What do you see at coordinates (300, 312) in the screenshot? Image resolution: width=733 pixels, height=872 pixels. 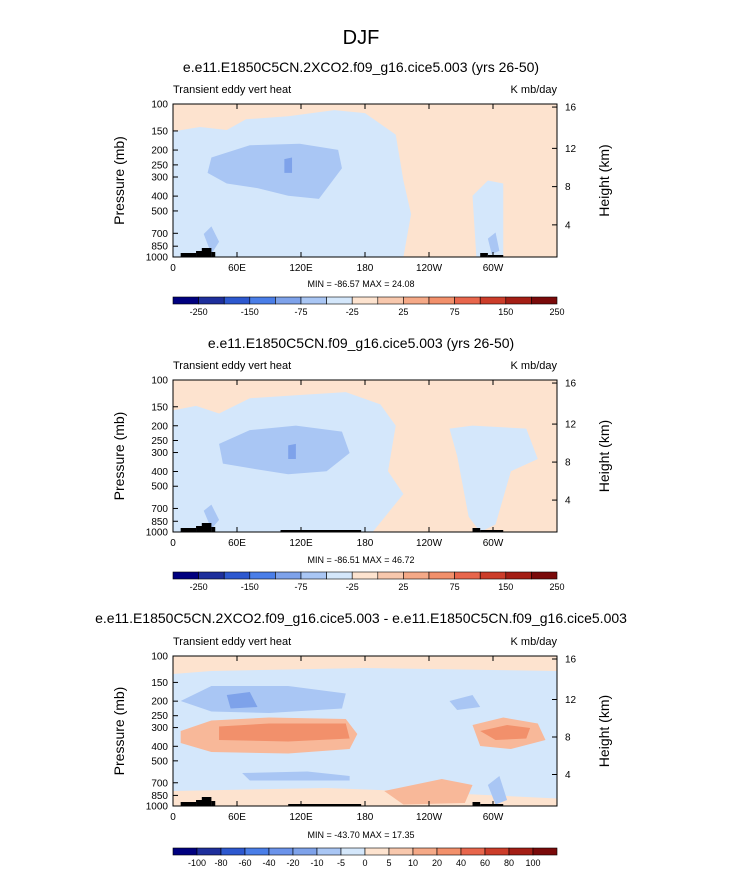 I see `colorbar-label: -75` at bounding box center [300, 312].